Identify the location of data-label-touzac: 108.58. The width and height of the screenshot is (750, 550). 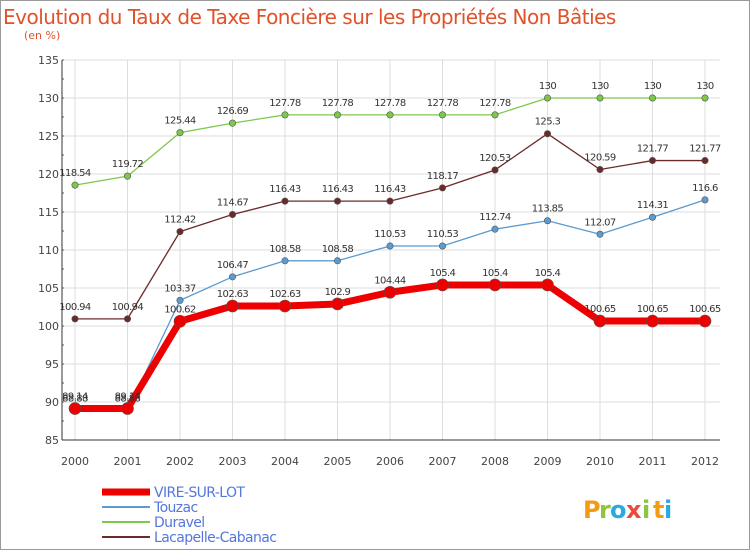
(338, 249).